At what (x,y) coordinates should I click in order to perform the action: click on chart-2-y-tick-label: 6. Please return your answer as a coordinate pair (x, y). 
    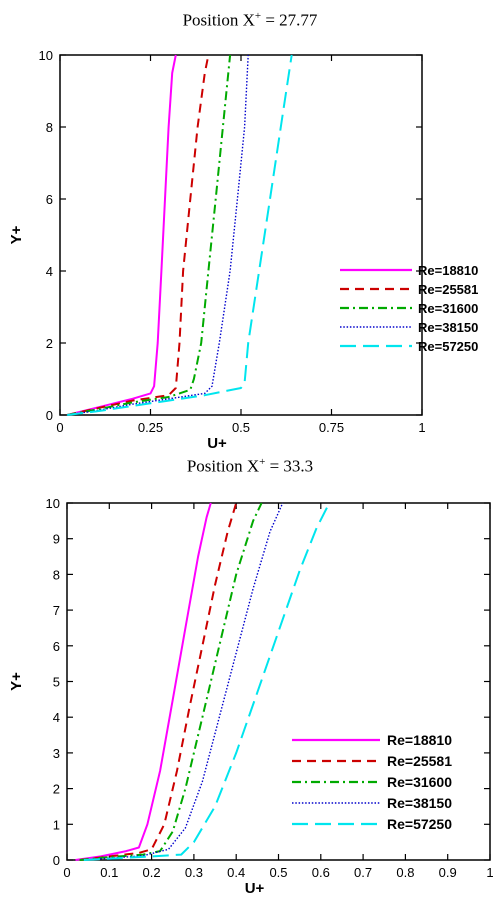
    Looking at the image, I should click on (56, 646).